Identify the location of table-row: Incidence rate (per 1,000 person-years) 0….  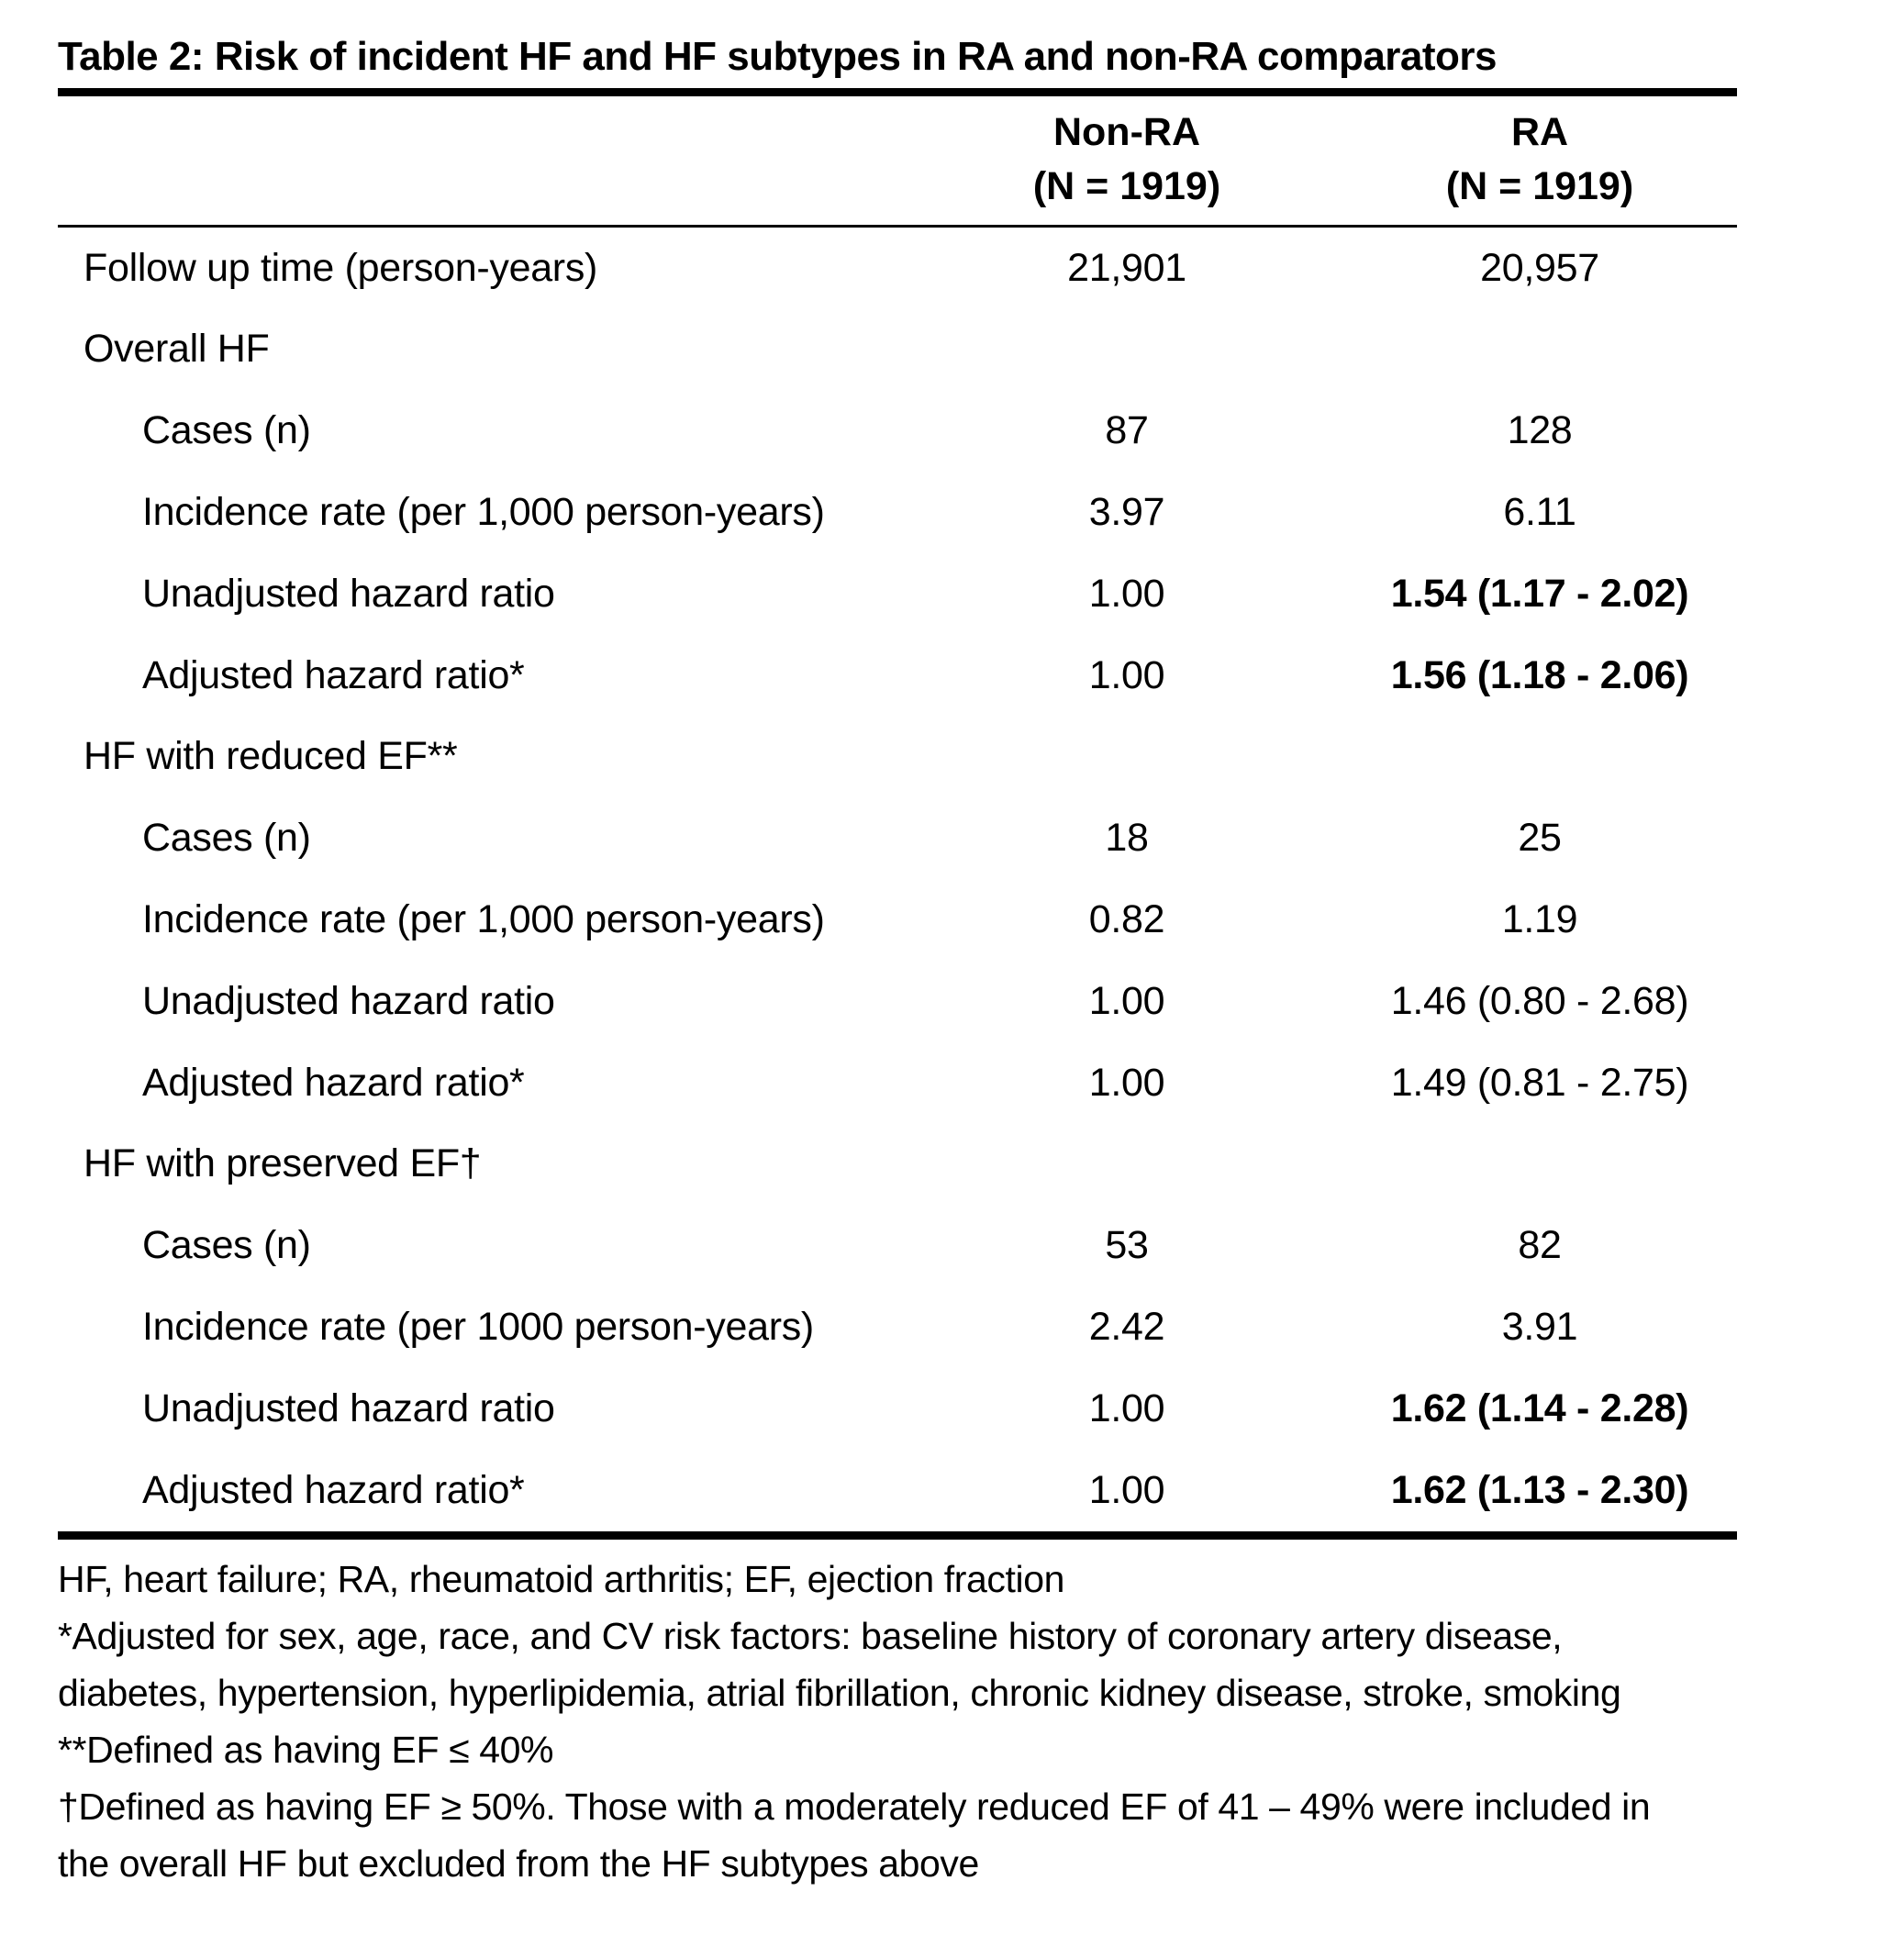
(897, 920).